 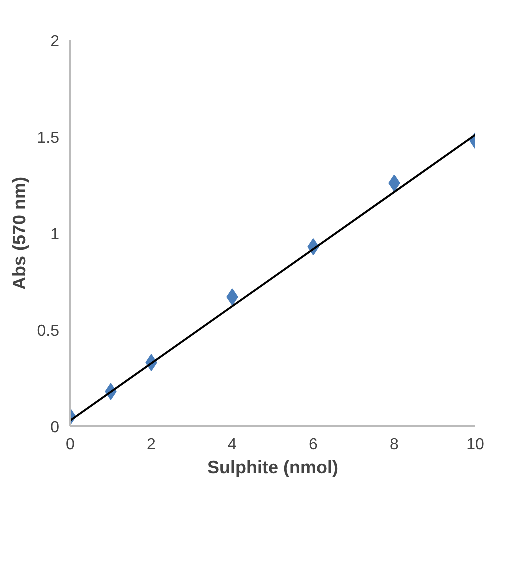 What do you see at coordinates (313, 445) in the screenshot?
I see `x-tick-label: 6` at bounding box center [313, 445].